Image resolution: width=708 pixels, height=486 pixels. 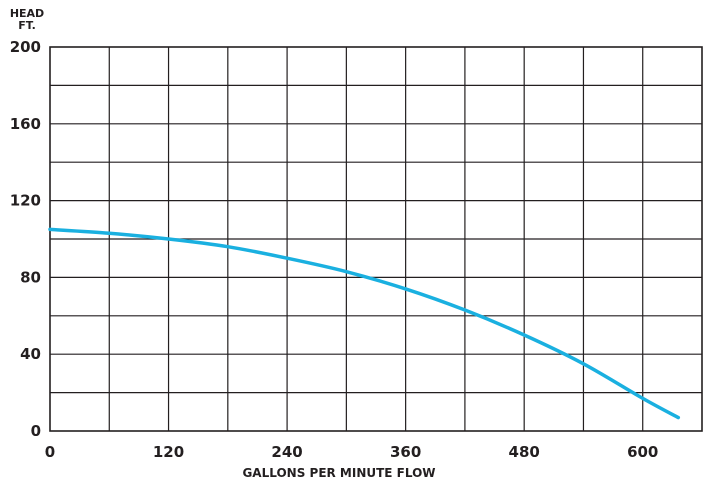 What do you see at coordinates (30, 277) in the screenshot?
I see `y-tick-label: 80` at bounding box center [30, 277].